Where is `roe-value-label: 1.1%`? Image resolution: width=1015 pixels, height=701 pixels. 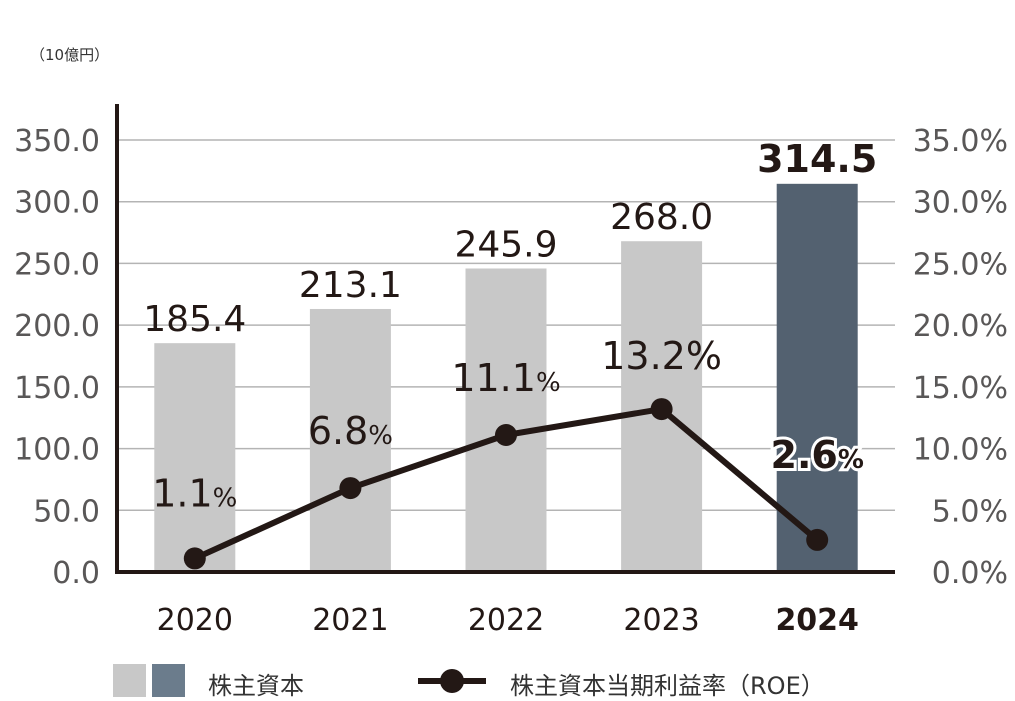
roe-value-label: 1.1% is located at coordinates (194, 493).